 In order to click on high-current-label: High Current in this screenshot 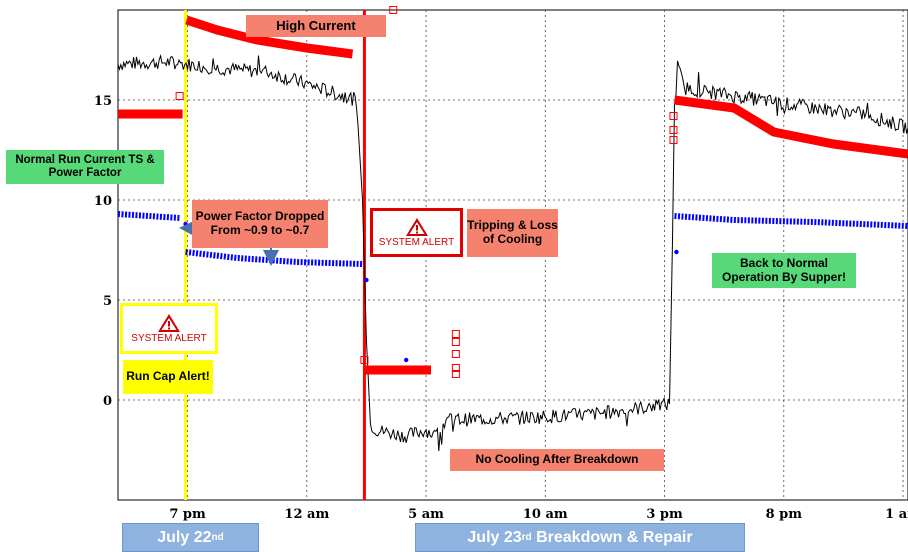, I will do `click(316, 26)`.